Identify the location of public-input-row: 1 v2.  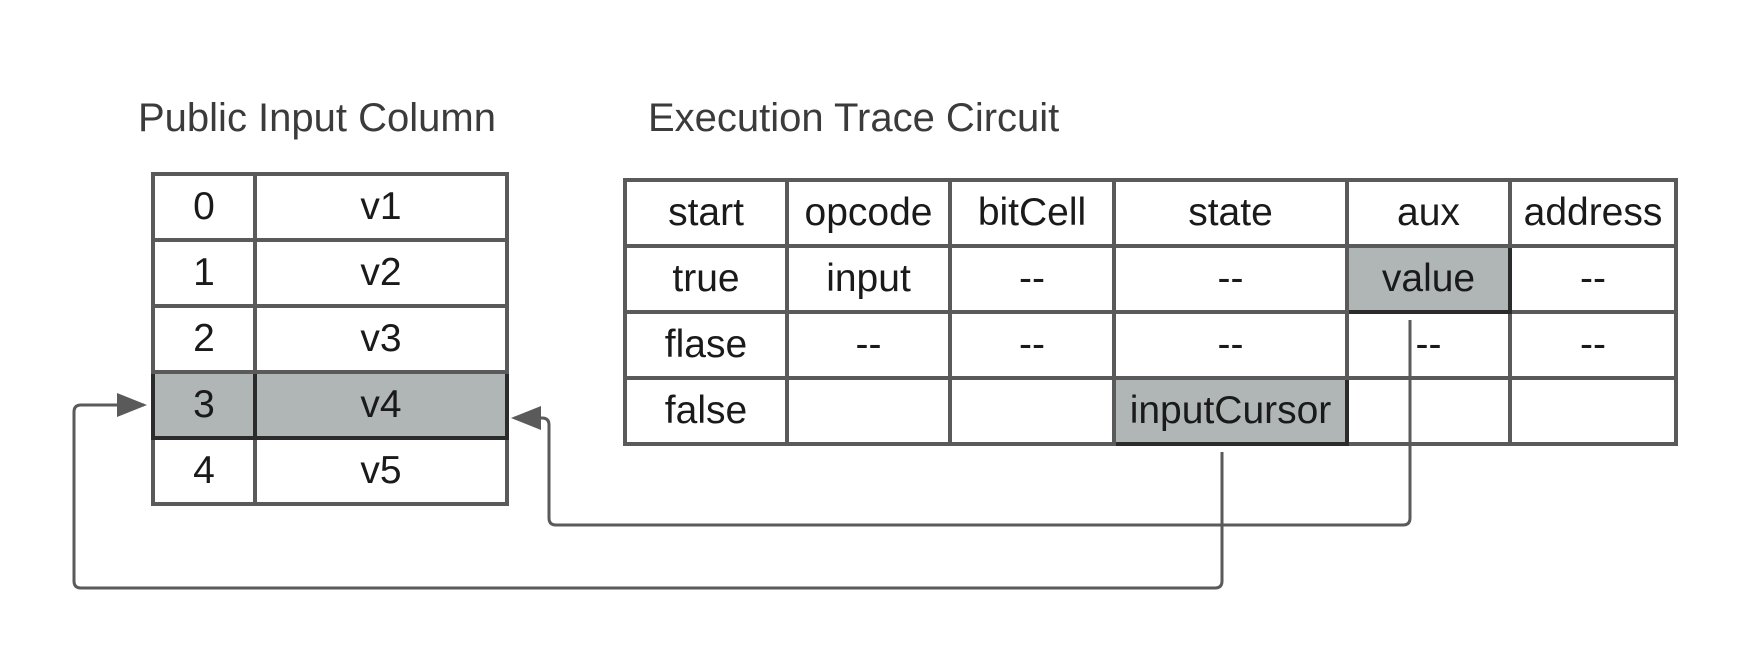
(330, 273).